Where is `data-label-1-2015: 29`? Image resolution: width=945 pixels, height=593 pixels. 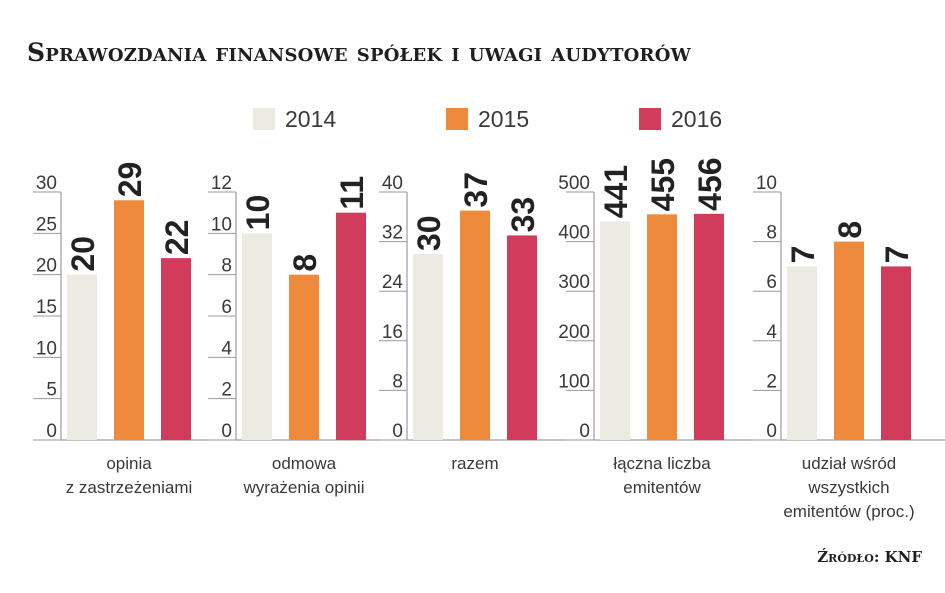
data-label-1-2015: 29 is located at coordinates (130, 180).